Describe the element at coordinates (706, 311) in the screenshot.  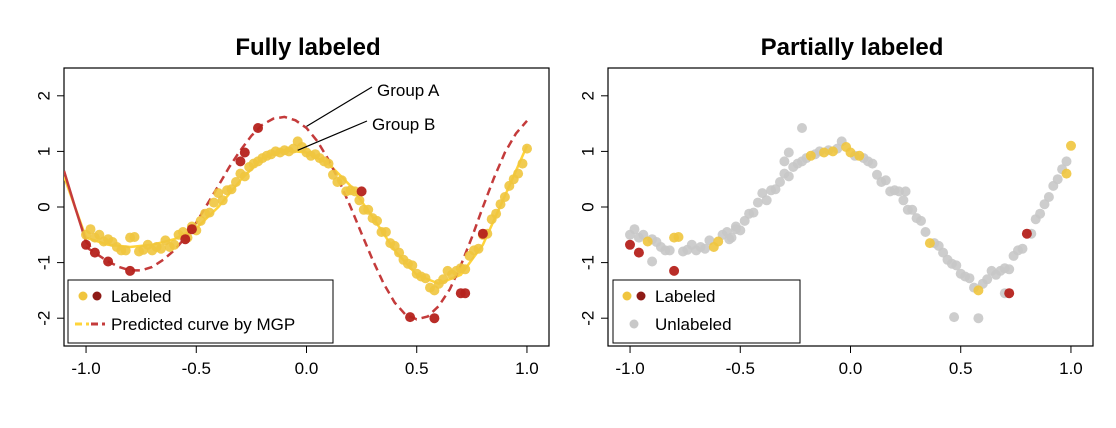
I see `legend: Labeled Unlabeled` at that location.